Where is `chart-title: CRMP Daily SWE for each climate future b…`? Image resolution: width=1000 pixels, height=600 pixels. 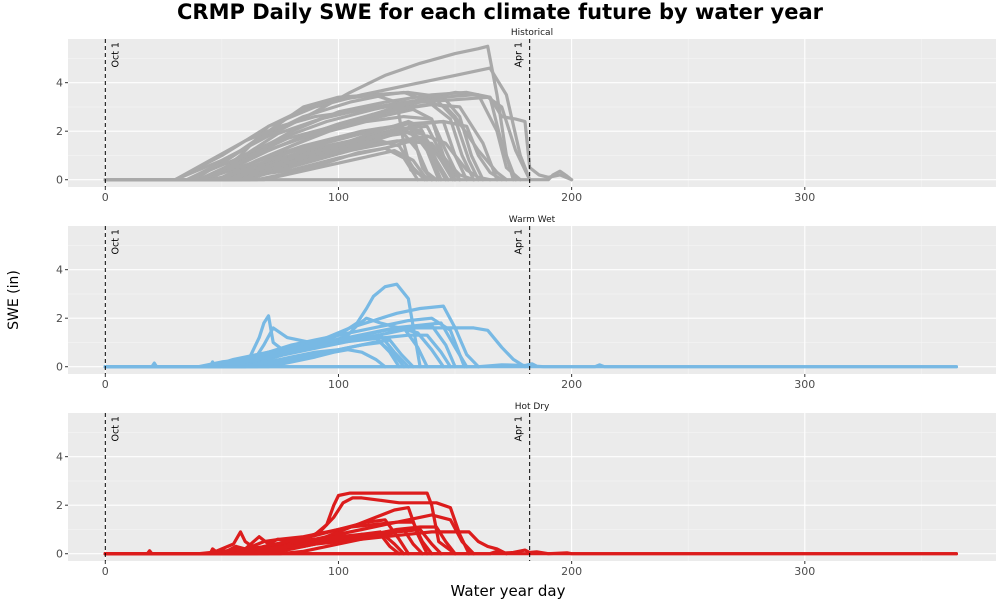 chart-title: CRMP Daily SWE for each climate future b… is located at coordinates (500, 12).